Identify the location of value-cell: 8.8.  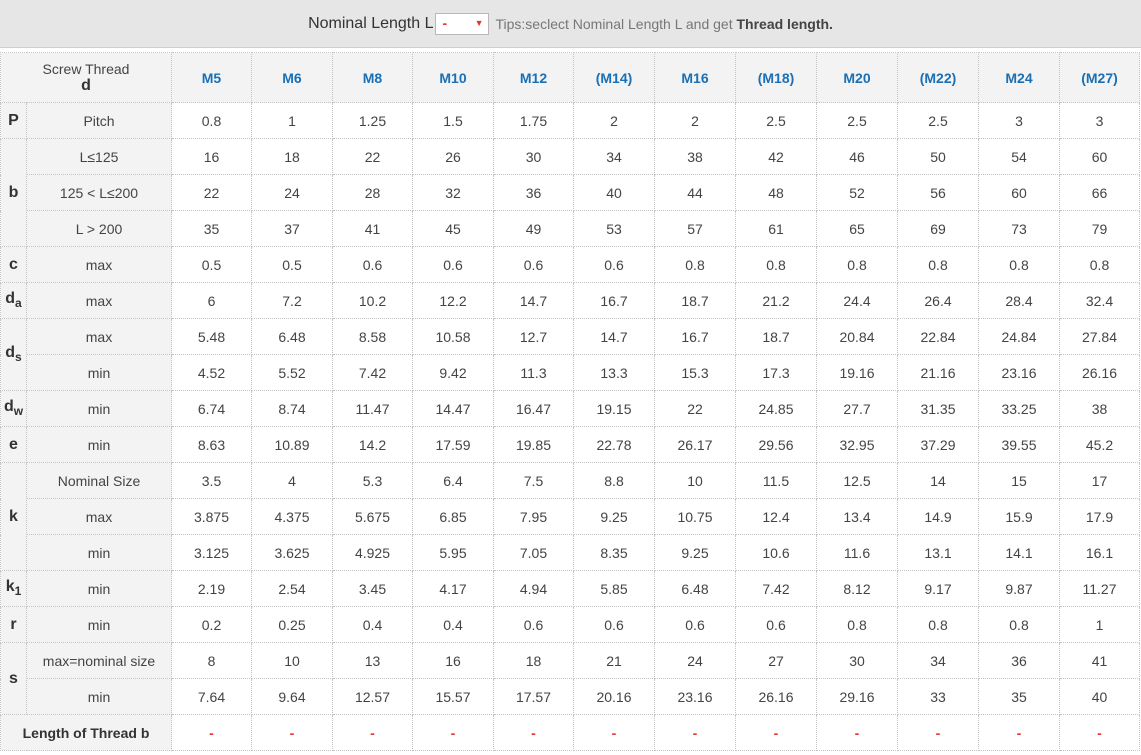
(614, 480).